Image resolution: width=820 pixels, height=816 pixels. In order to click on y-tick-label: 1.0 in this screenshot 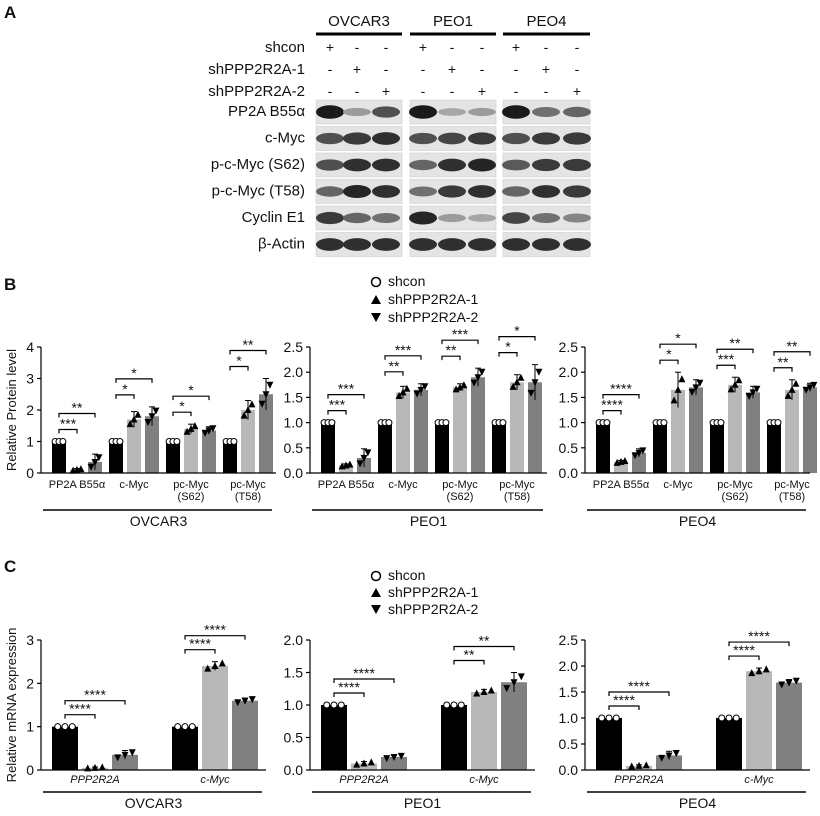, I will do `click(569, 423)`.